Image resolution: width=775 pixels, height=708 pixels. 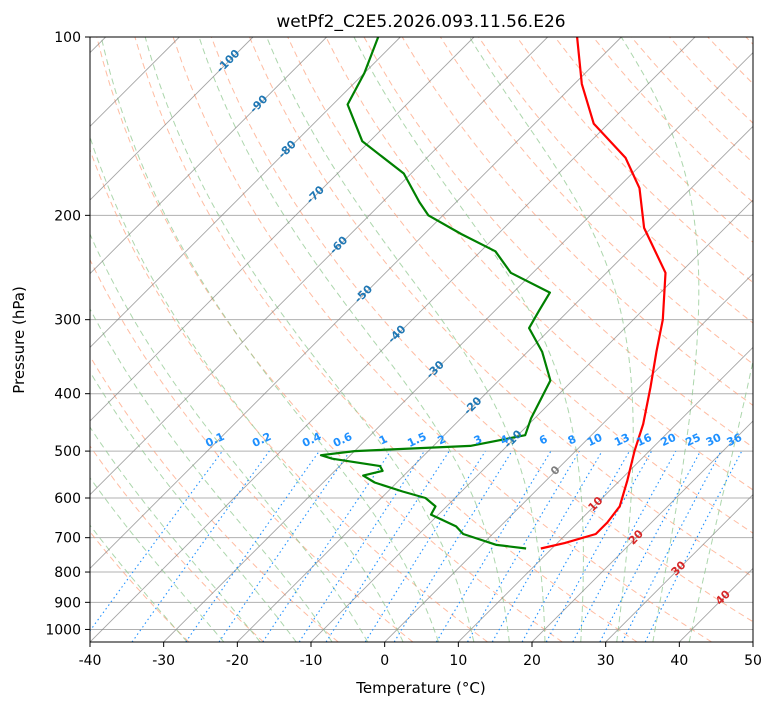 I want to click on x-tick-label: -20, so click(x=237, y=661).